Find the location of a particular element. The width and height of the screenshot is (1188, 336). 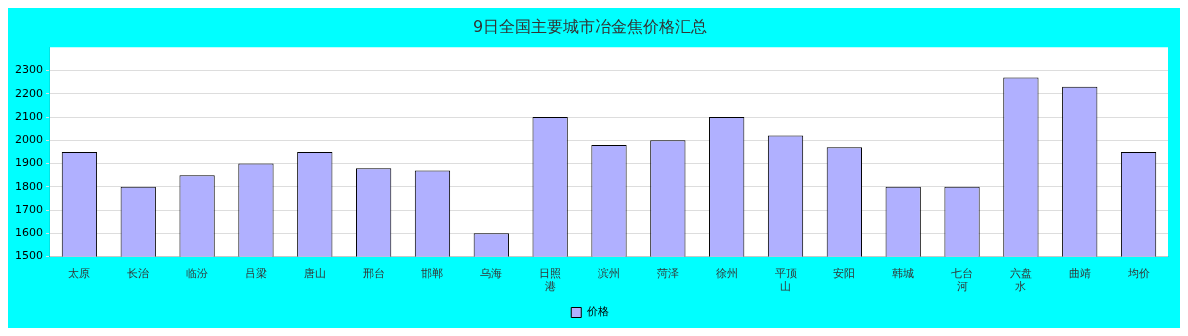

y-tick-label: 1600 is located at coordinates (28, 233).